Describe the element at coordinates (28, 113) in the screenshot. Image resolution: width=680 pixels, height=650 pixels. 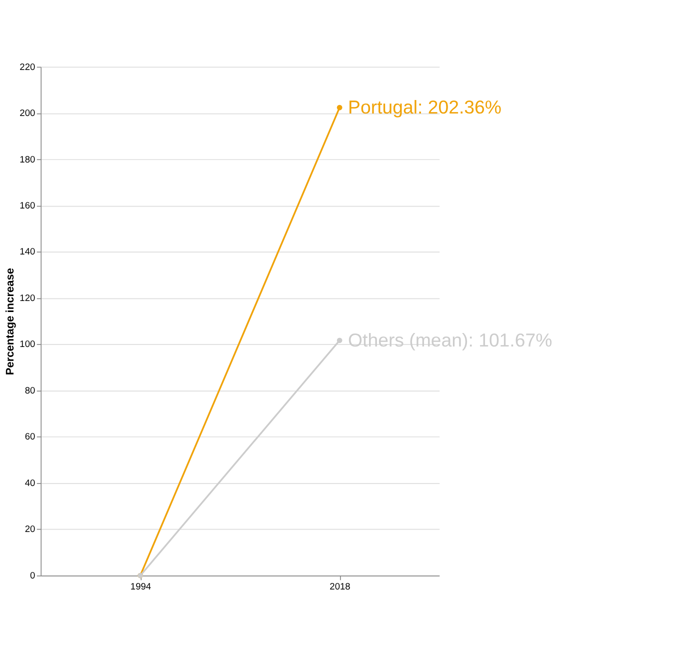
I see `y-tick-label: 200` at that location.